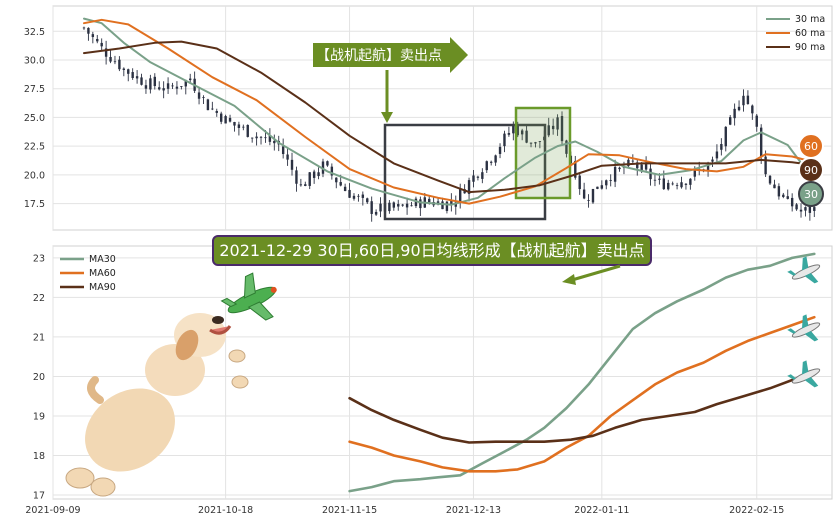  Describe the element at coordinates (39, 298) in the screenshot. I see `bottom-y-tick: 22` at that location.